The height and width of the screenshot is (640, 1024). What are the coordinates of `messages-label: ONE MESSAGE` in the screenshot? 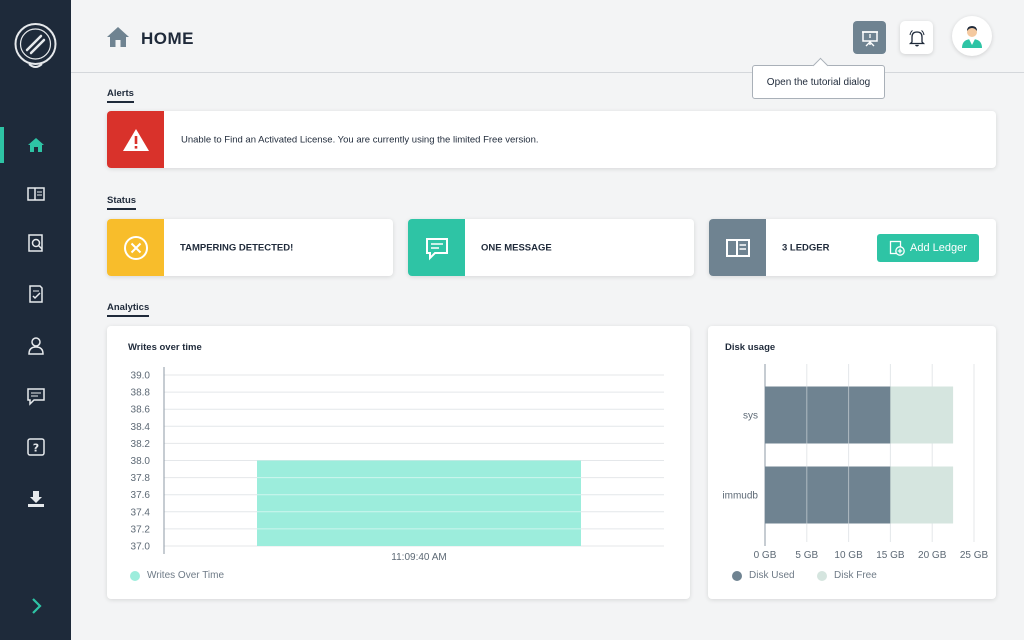 It's located at (516, 247).